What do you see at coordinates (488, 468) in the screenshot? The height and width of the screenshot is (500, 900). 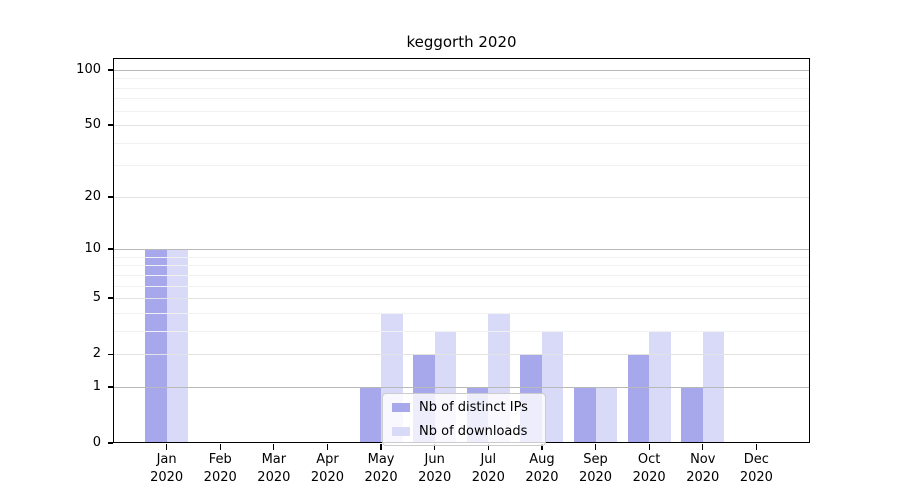 I see `x-tick-label: Jul 2020` at bounding box center [488, 468].